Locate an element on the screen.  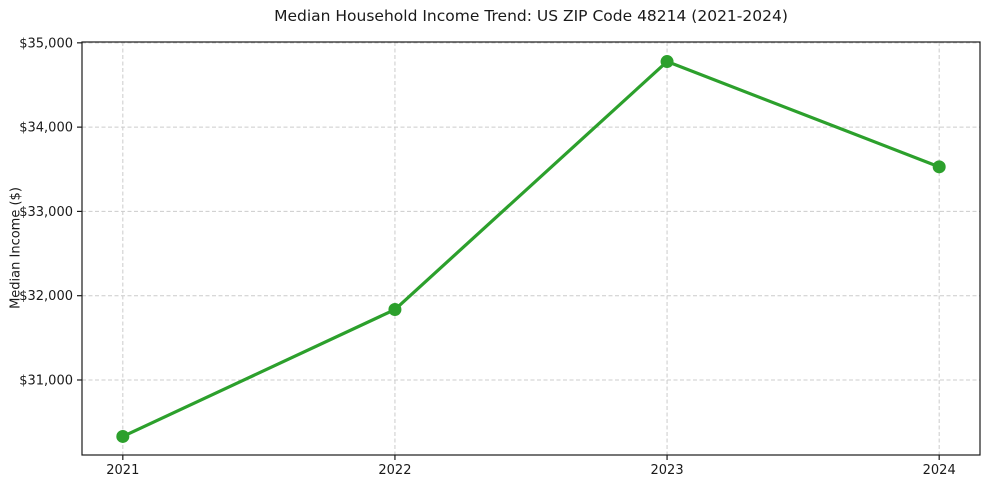
data-point-2021 is located at coordinates (123, 436).